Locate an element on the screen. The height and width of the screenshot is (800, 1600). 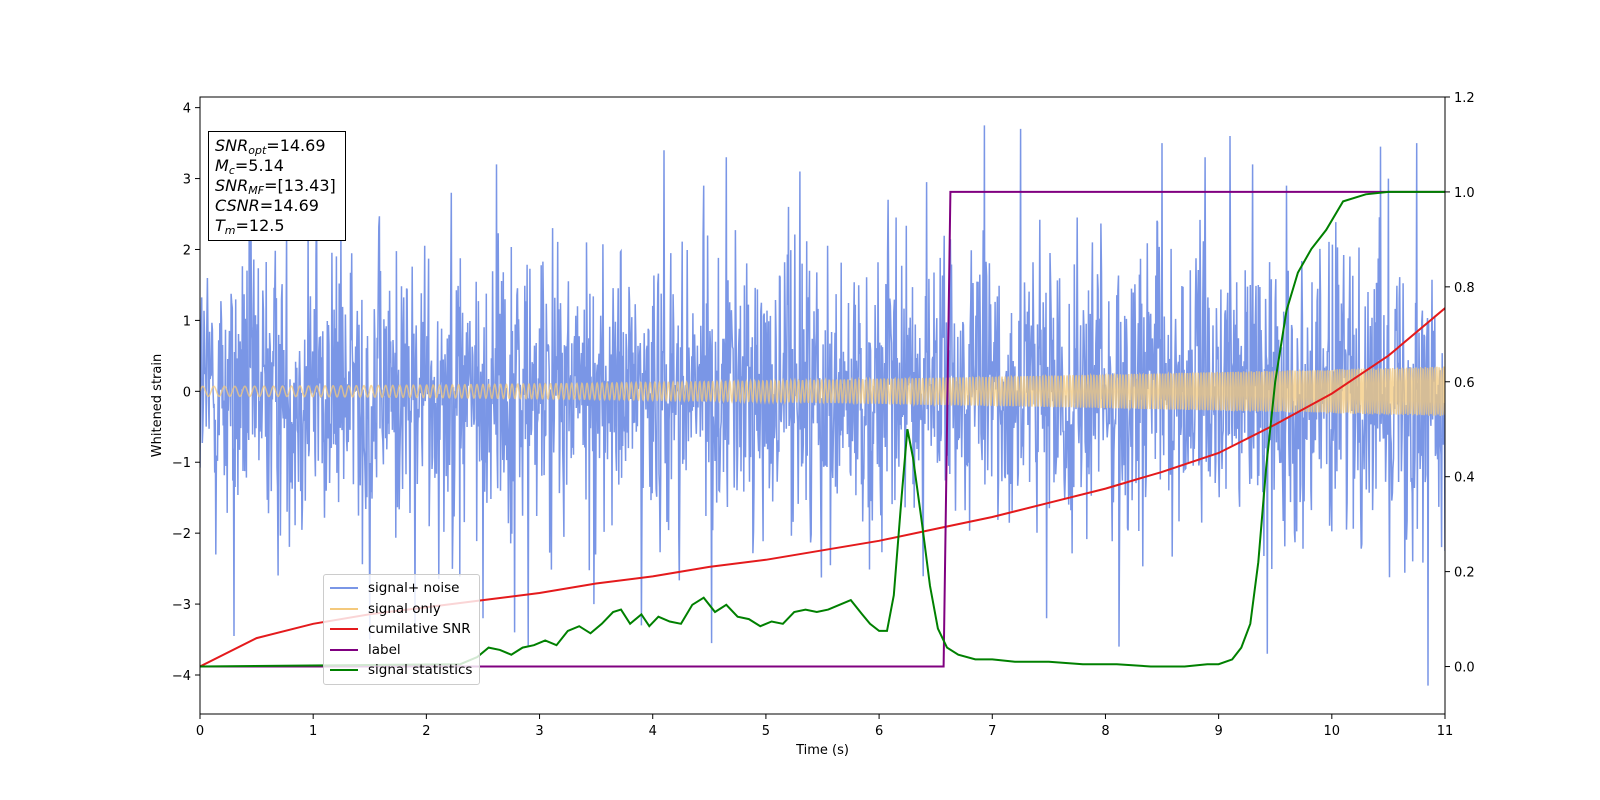
x-axis-label: Time (s) is located at coordinates (822, 750).